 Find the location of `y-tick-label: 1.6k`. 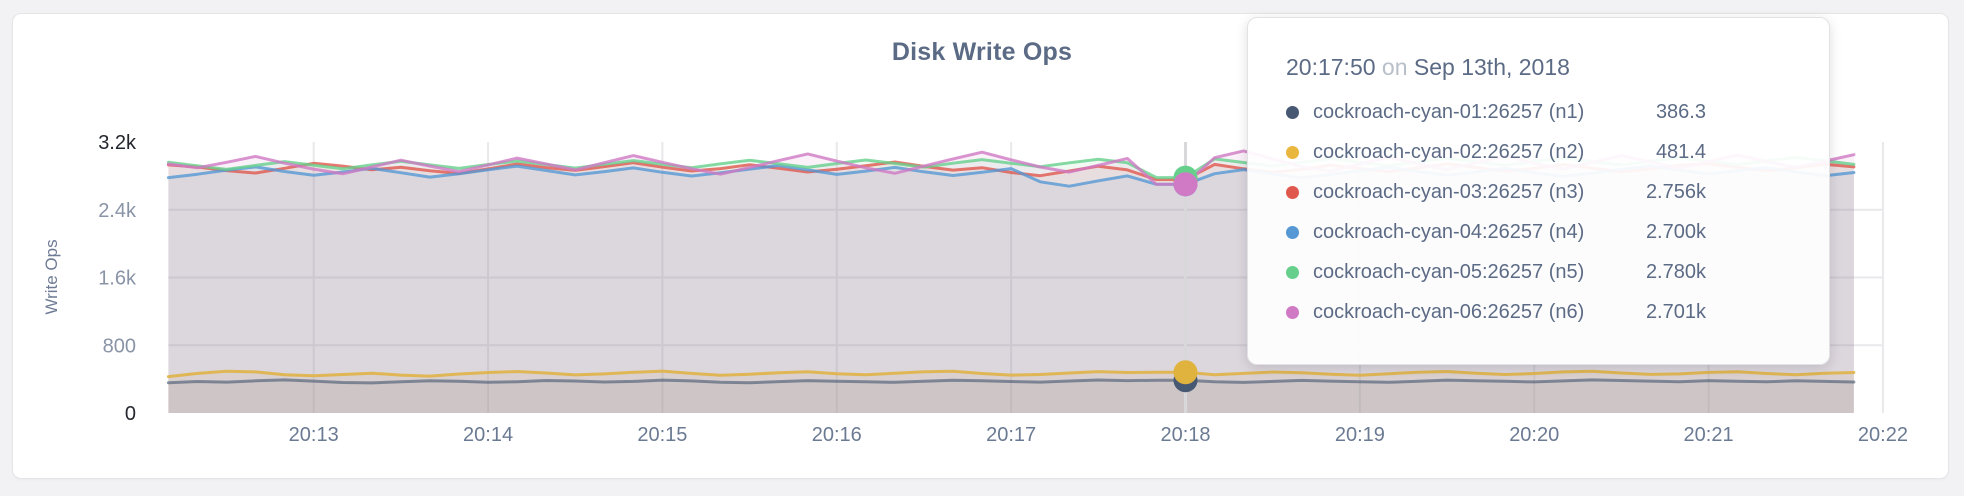

y-tick-label: 1.6k is located at coordinates (117, 279).